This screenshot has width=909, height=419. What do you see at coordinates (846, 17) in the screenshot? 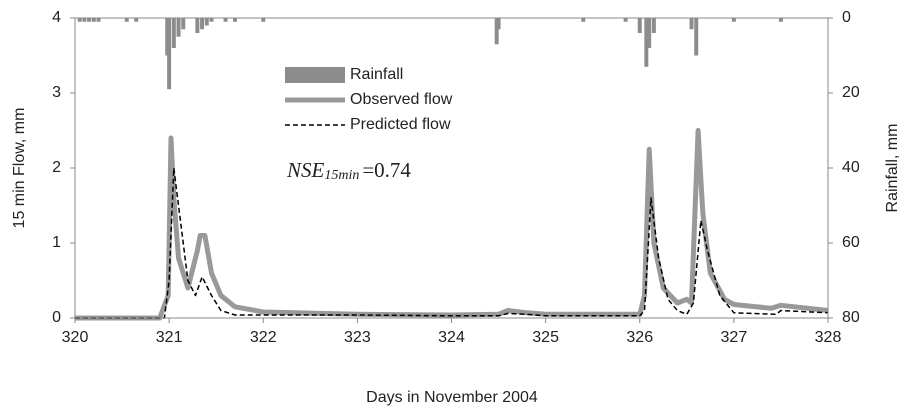
I see `y2-tick-label: 0` at bounding box center [846, 17].